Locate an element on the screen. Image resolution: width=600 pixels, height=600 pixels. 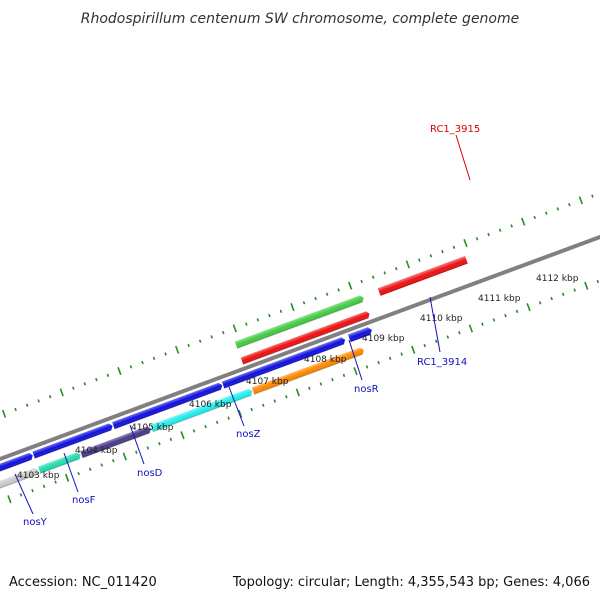
tick-label: 4109 kbp is located at coordinates (383, 339).